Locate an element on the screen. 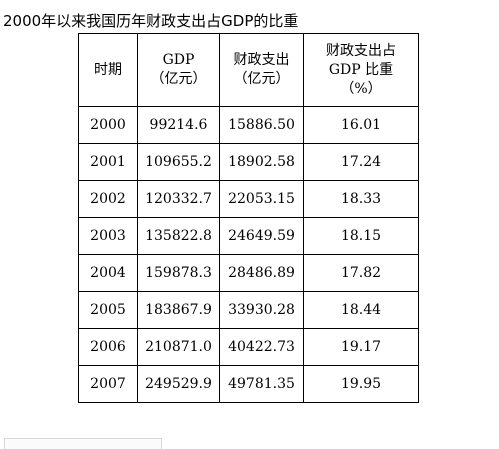  header-gdp-label: GDP is located at coordinates (178, 60).